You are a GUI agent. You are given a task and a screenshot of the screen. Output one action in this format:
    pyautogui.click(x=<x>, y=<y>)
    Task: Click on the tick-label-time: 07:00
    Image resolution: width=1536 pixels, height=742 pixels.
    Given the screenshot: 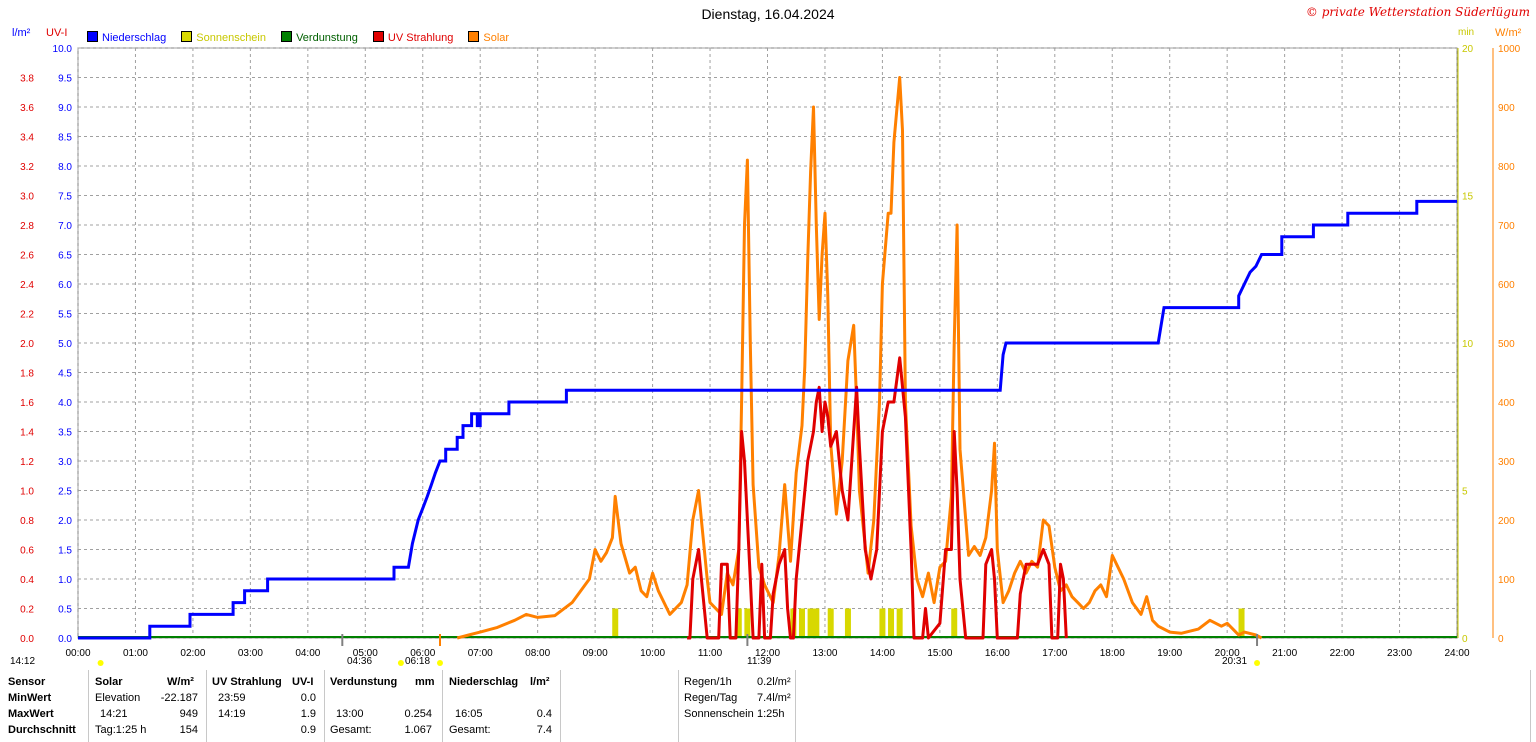 What is the action you would take?
    pyautogui.click(x=480, y=653)
    